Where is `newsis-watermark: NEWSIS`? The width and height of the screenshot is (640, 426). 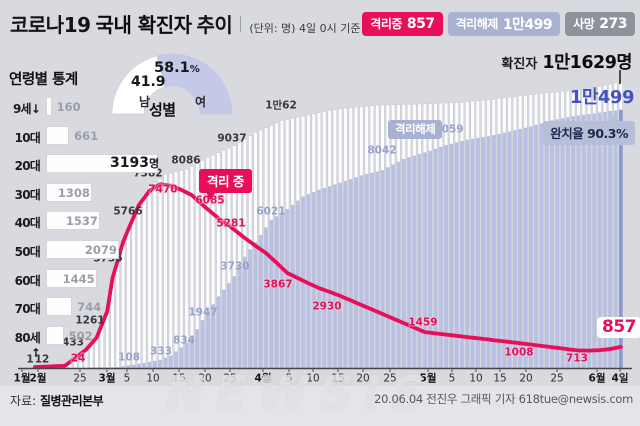 newsis-watermark: NEWSIS is located at coordinates (301, 393).